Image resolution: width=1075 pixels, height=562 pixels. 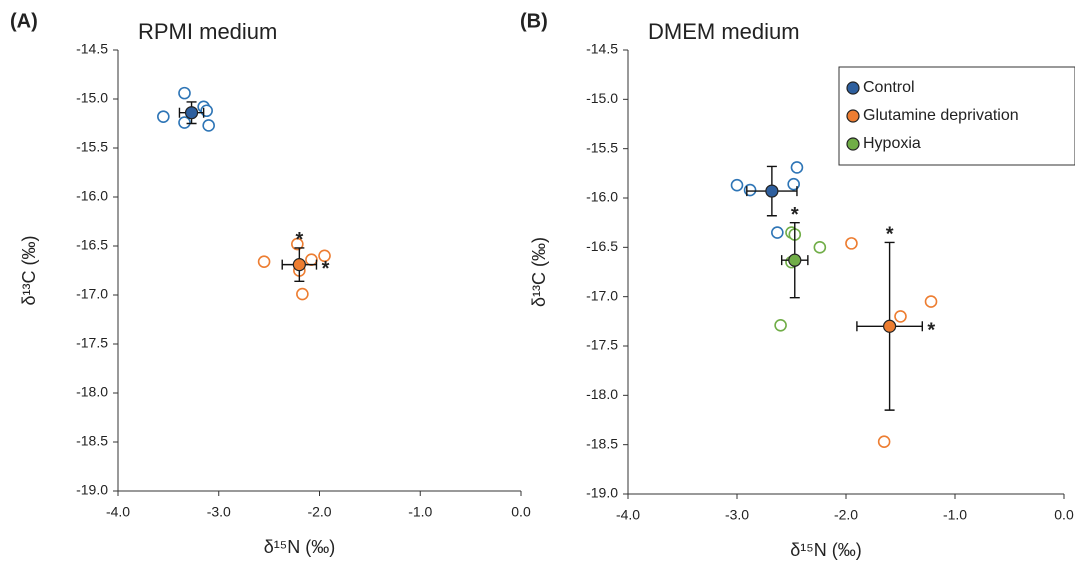 What do you see at coordinates (892, 143) in the screenshot?
I see `legend-label: Hypoxia` at bounding box center [892, 143].